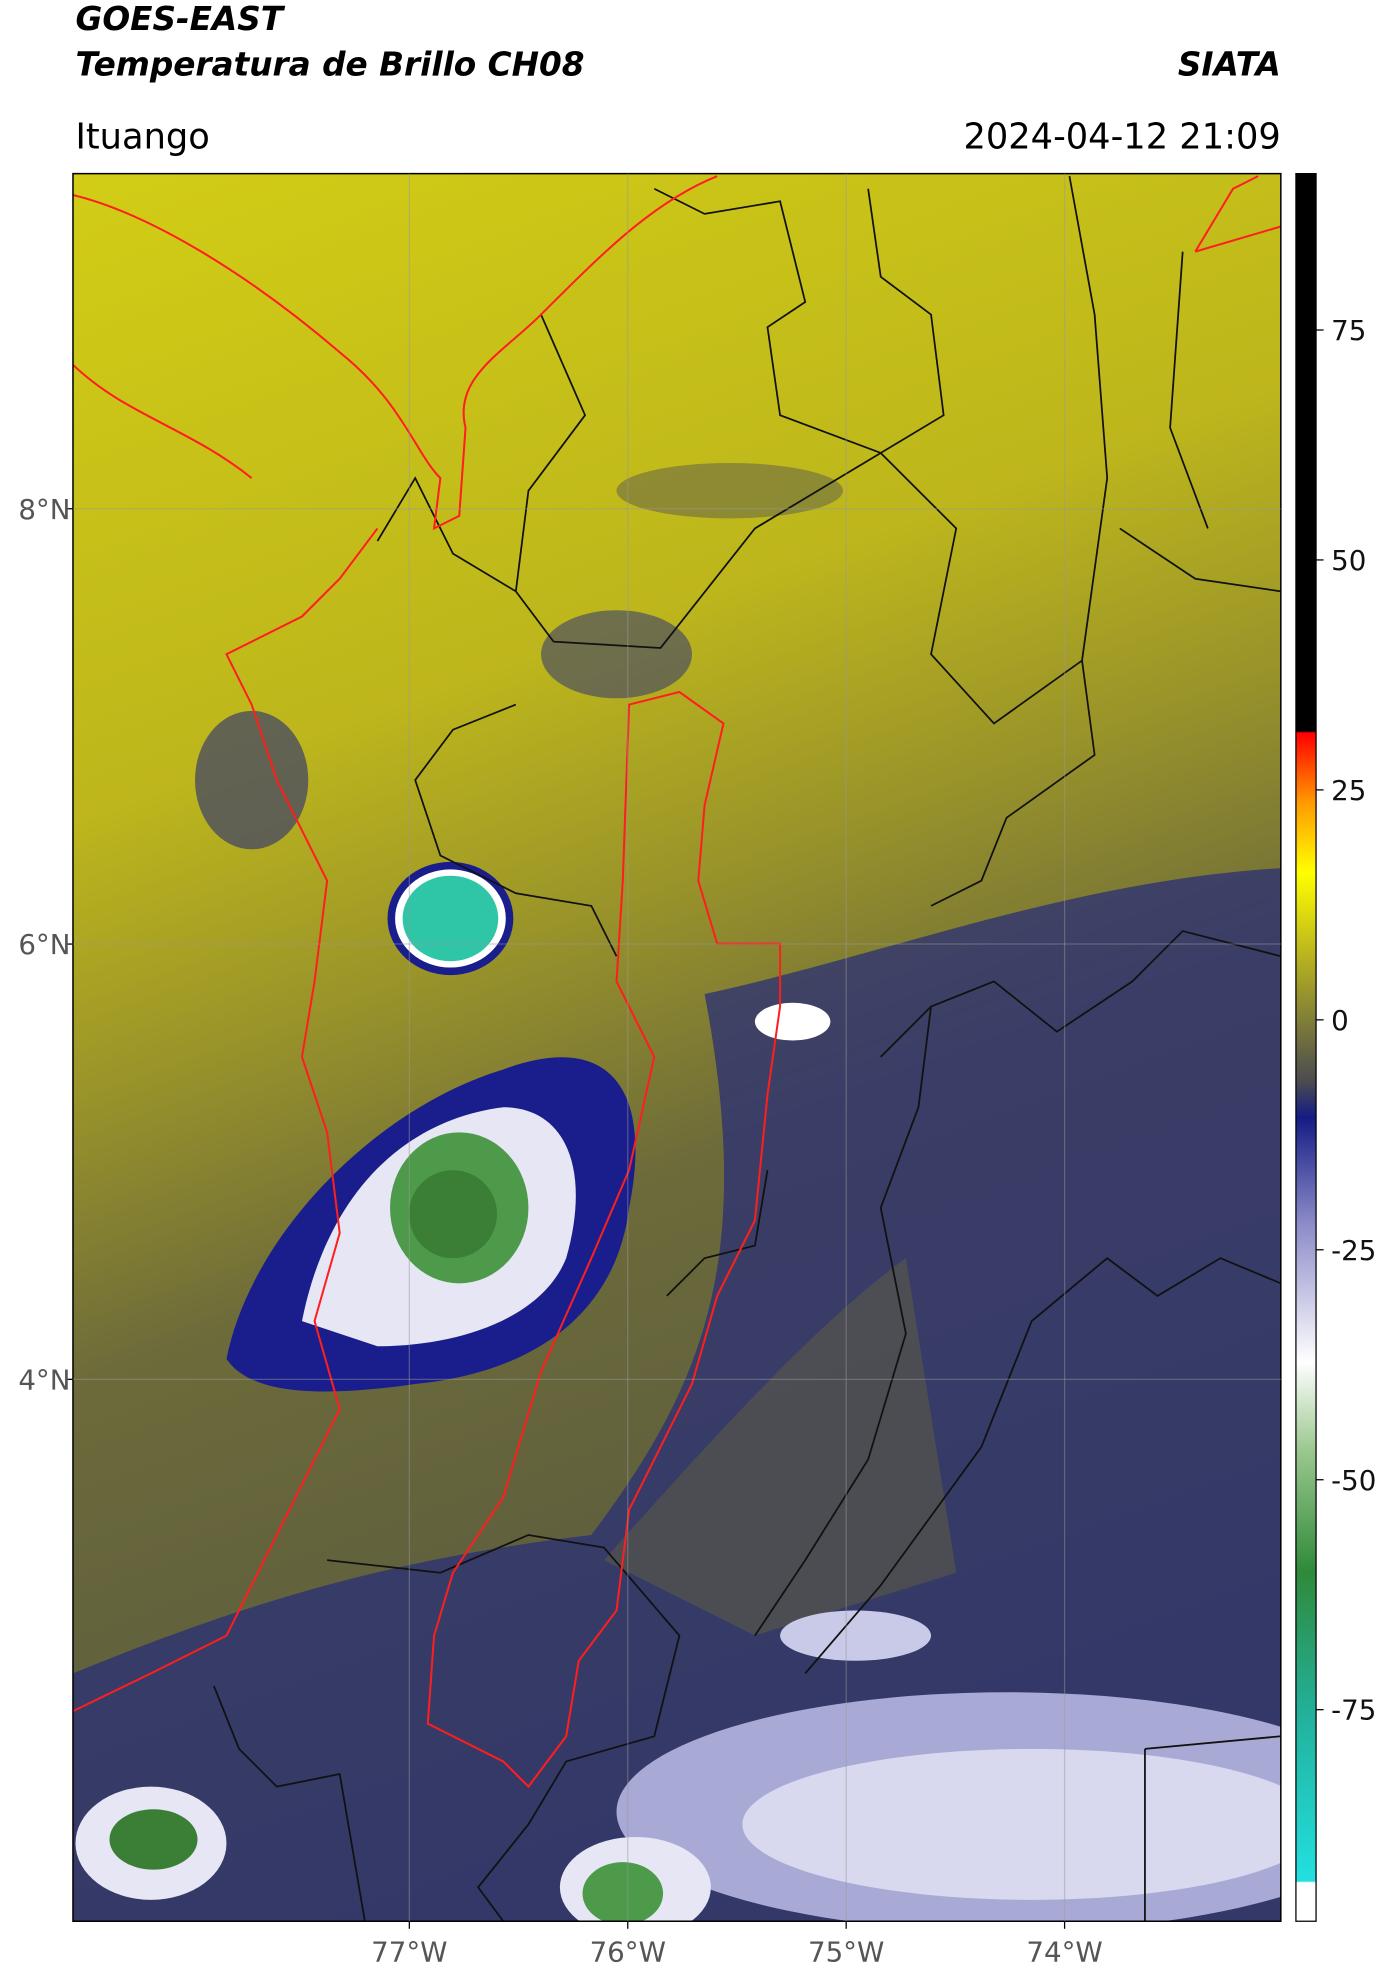 The width and height of the screenshot is (1384, 1981). Describe the element at coordinates (1353, 1480) in the screenshot. I see `colorbar-tick-label: -50` at that location.